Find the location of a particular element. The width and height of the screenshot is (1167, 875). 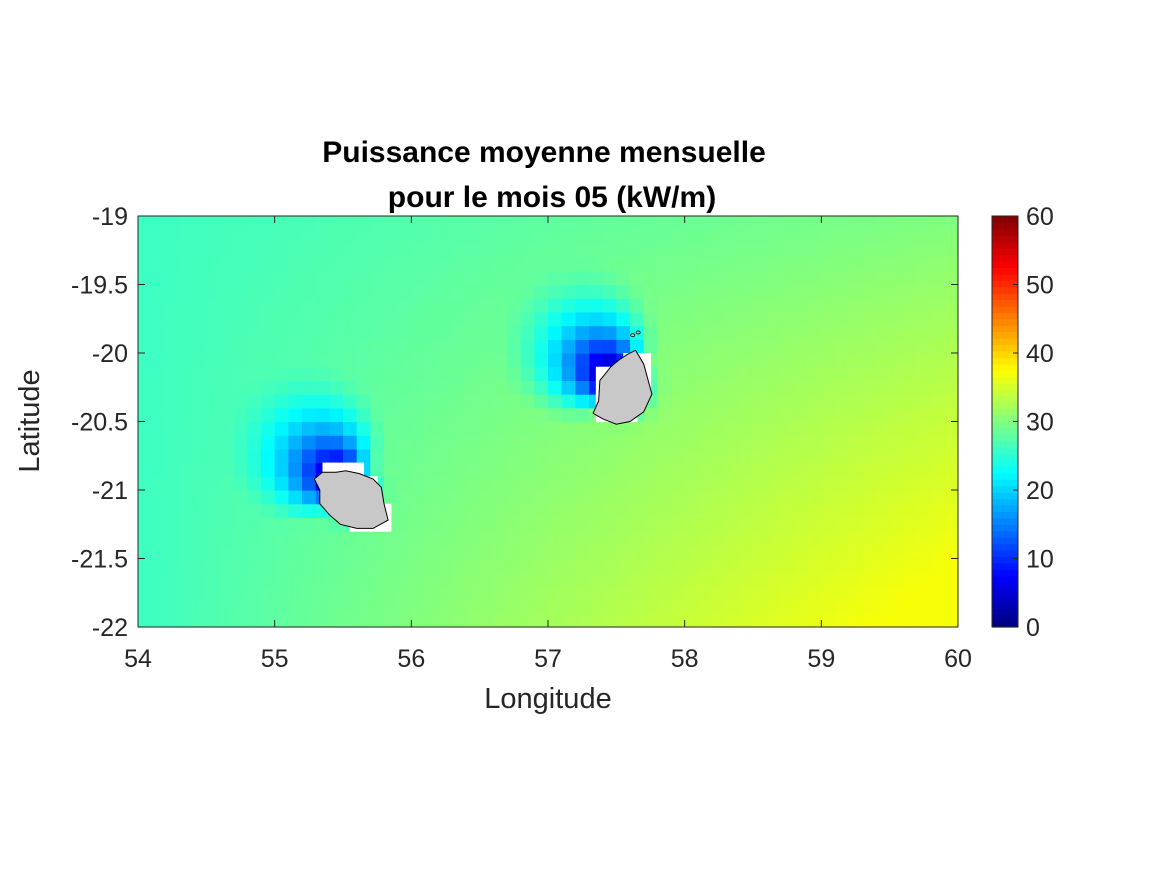

x-tick-label: 60 is located at coordinates (958, 659).